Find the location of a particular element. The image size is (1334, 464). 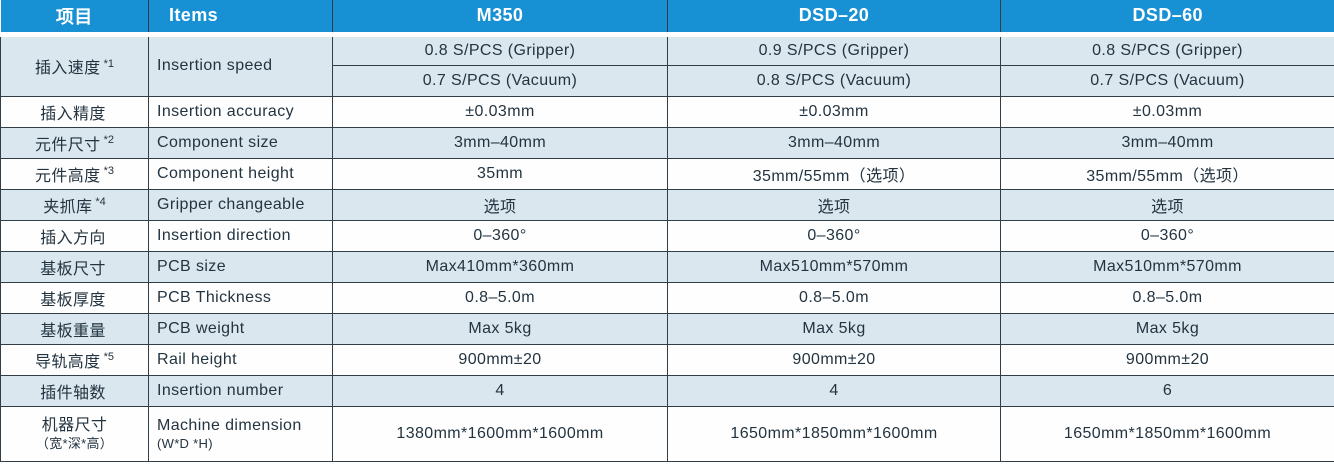

label-zh-subtext: （宽*深*高） is located at coordinates (74, 443).